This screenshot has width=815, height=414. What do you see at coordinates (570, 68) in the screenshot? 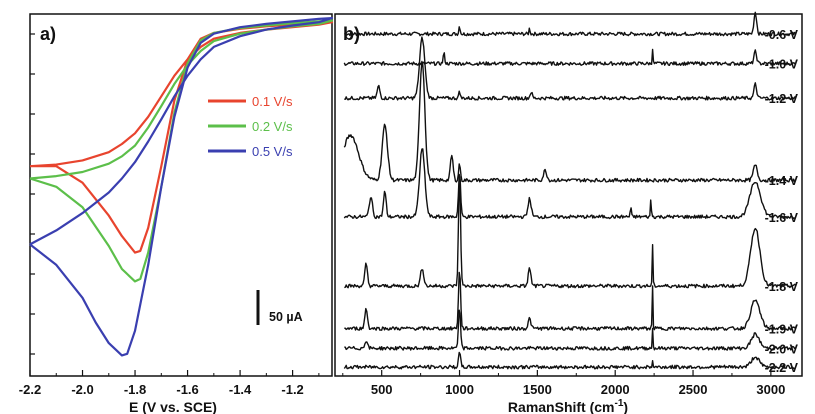
I see `raman-spectrum-1-2-v` at bounding box center [570, 68].